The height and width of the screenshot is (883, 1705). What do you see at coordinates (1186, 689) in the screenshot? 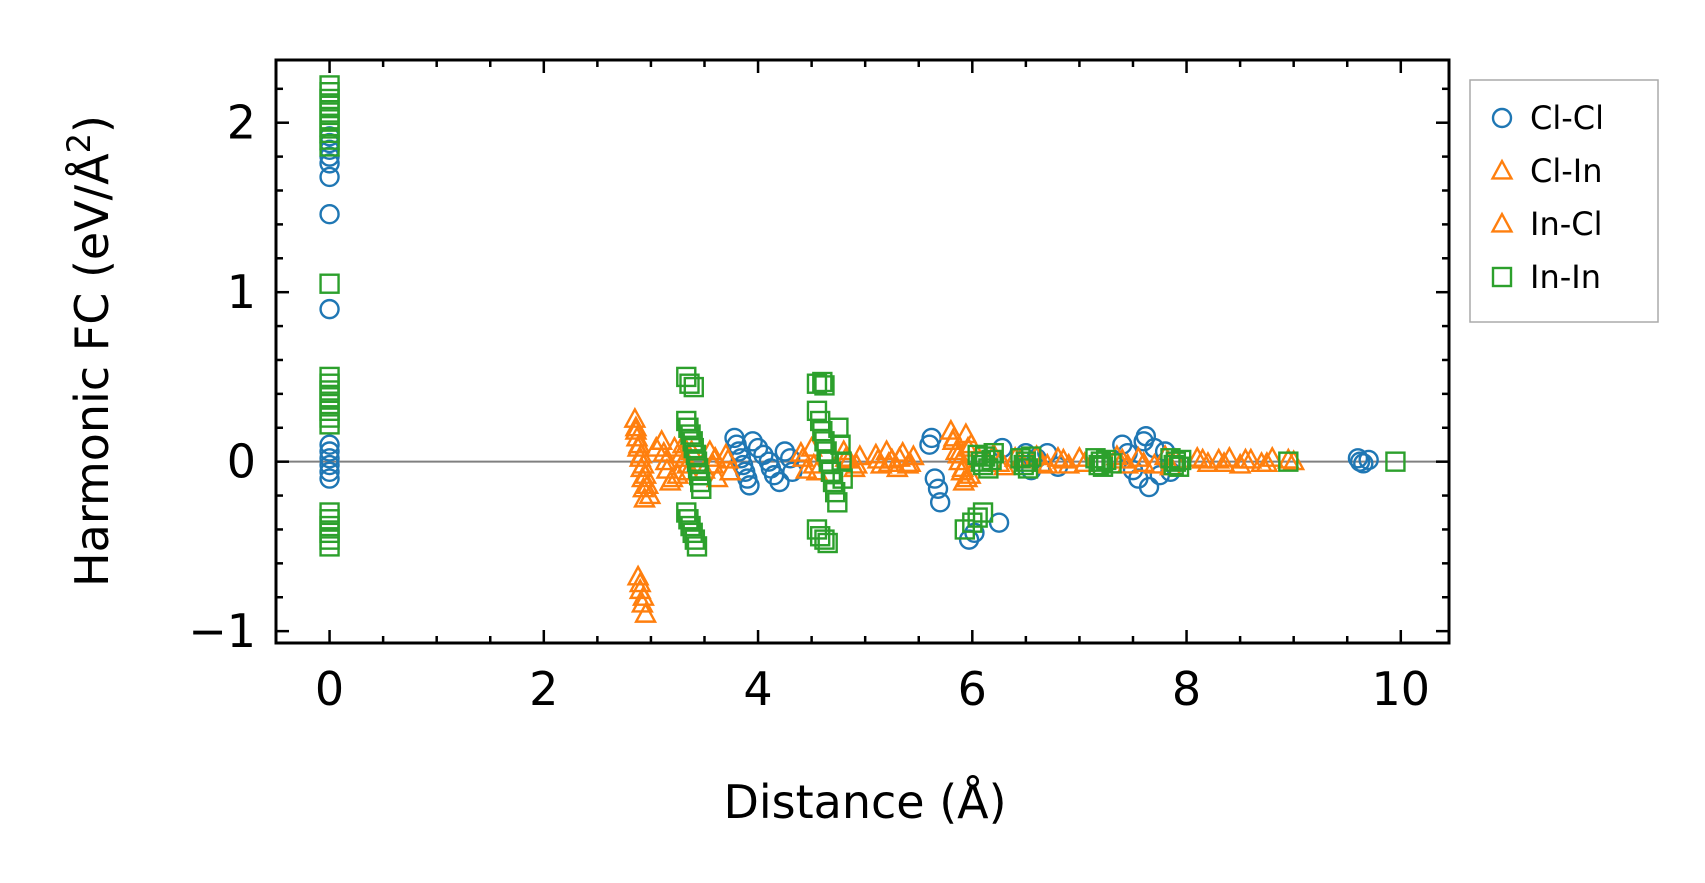
I see `x-tick-label: 8` at bounding box center [1186, 689].